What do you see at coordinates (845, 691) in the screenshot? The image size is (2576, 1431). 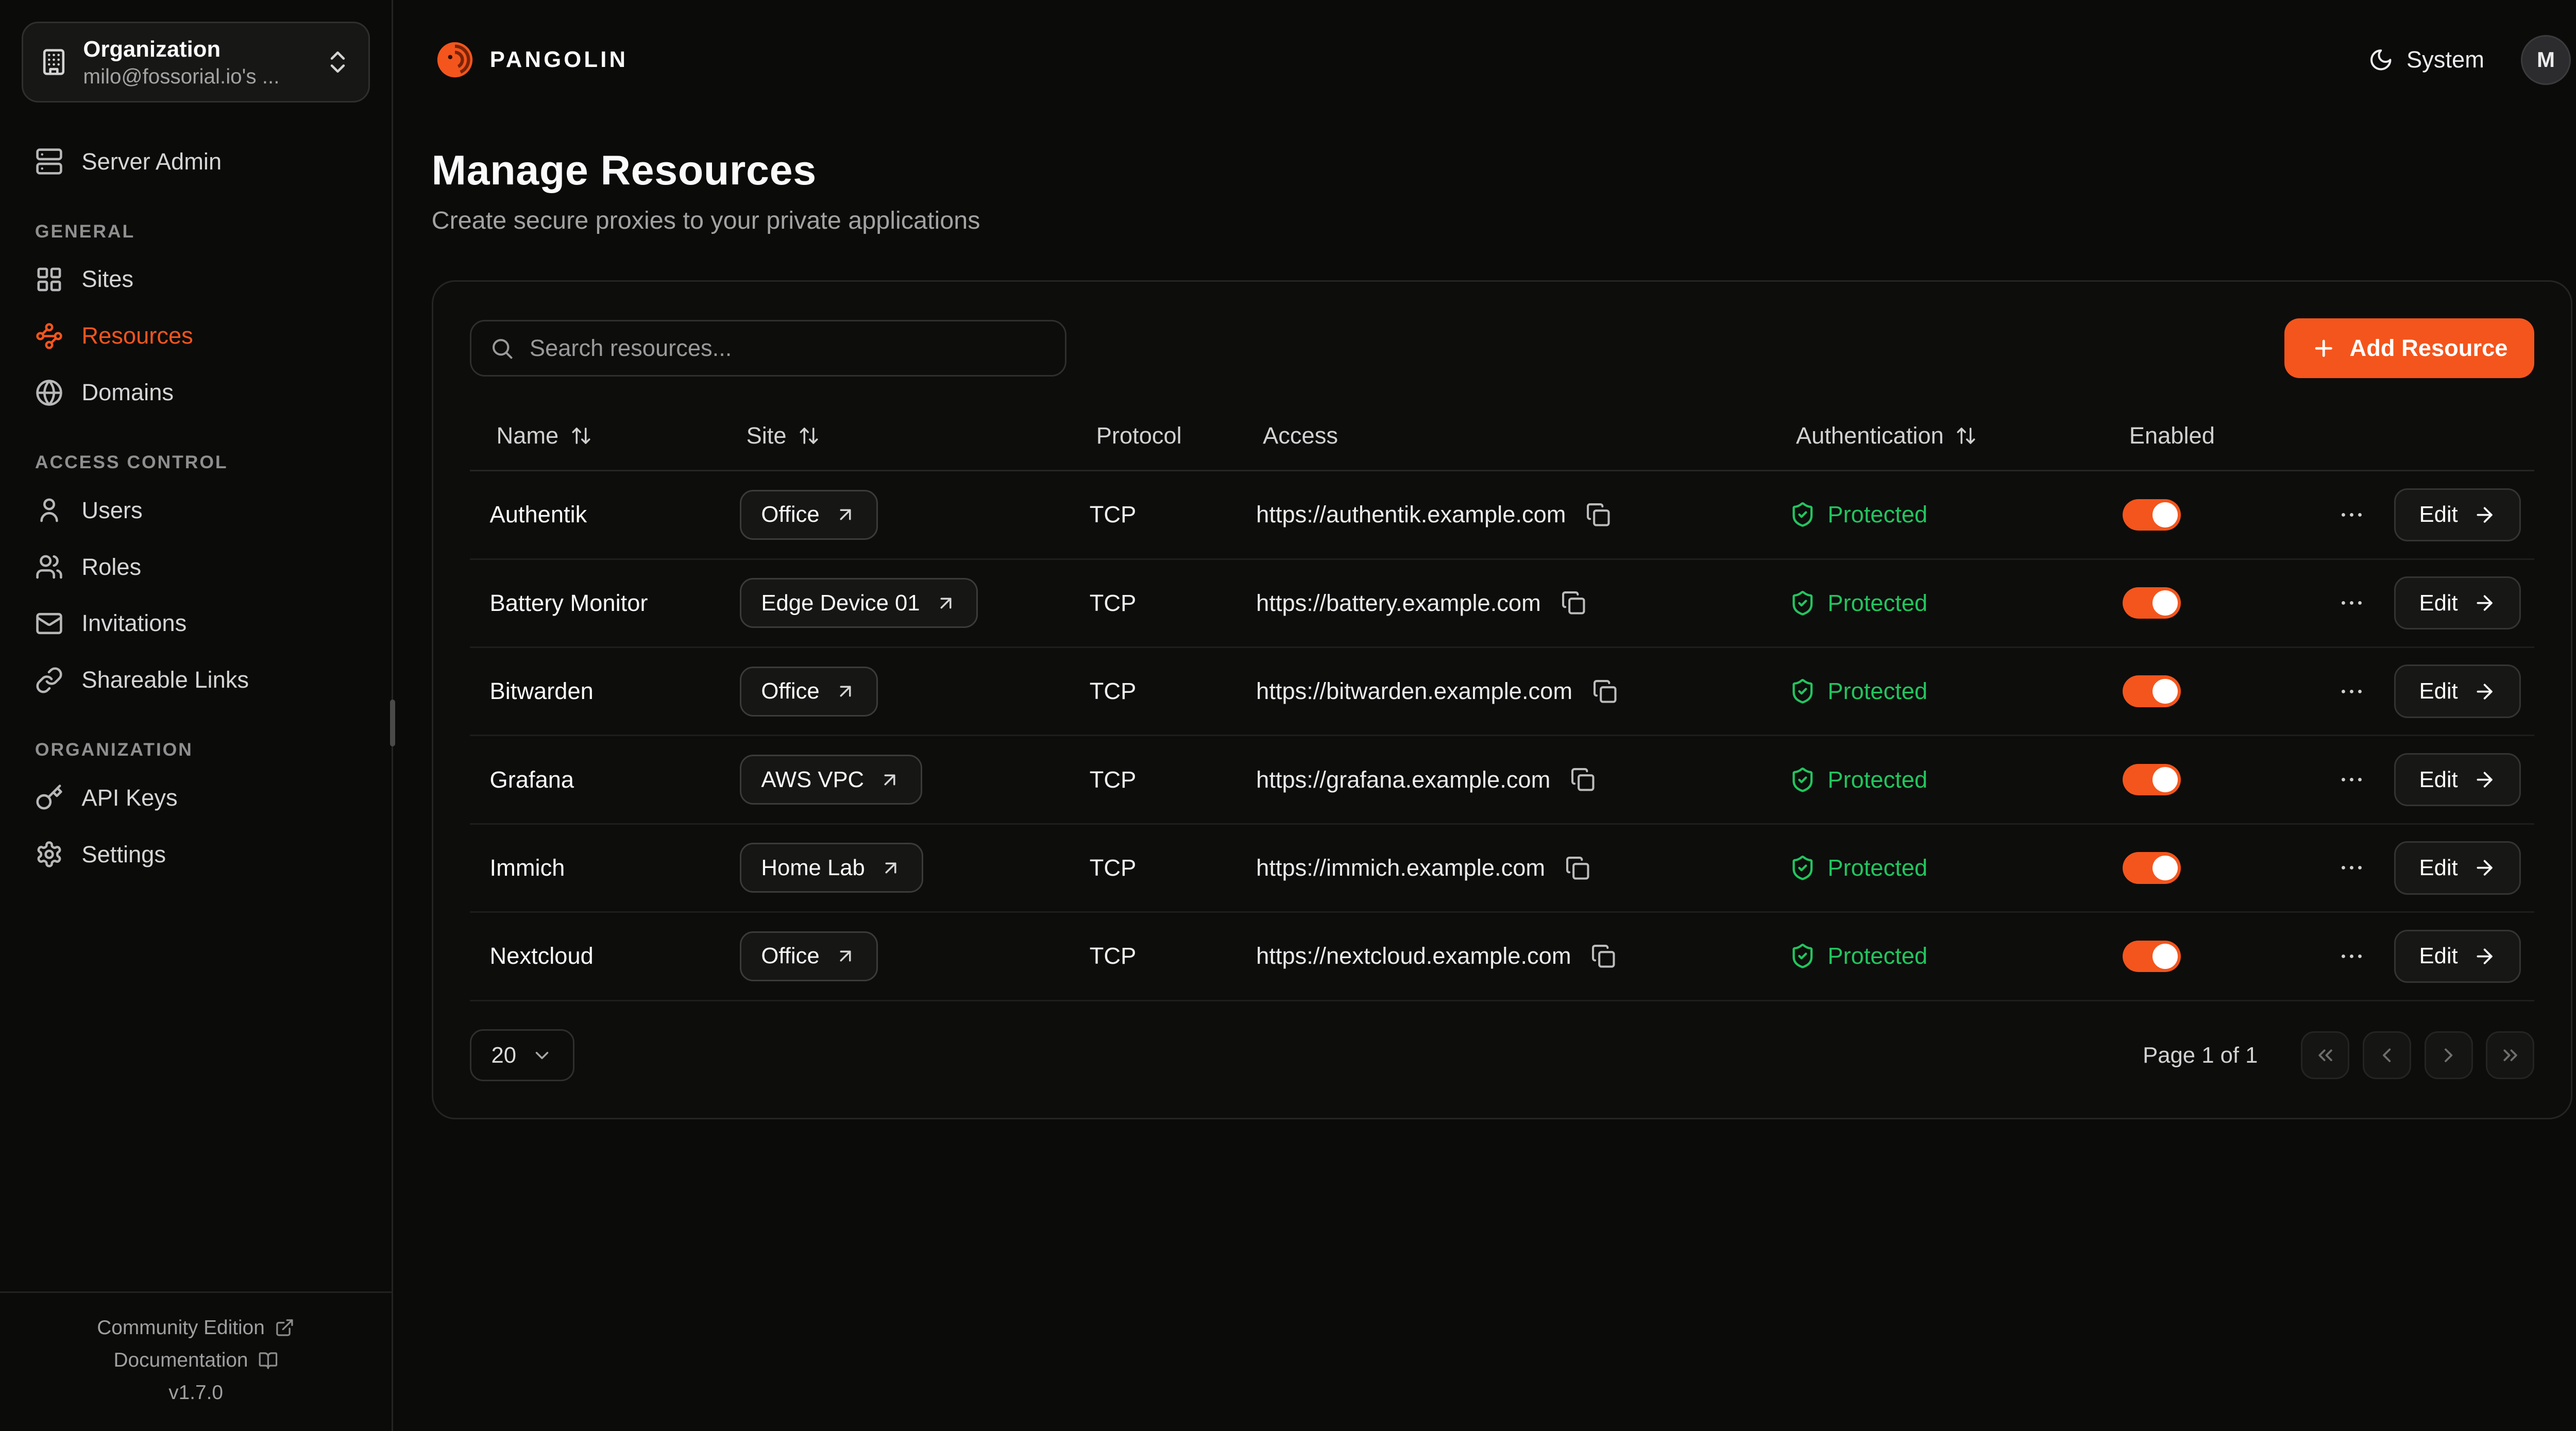 I see `arrow-up-right-icon` at bounding box center [845, 691].